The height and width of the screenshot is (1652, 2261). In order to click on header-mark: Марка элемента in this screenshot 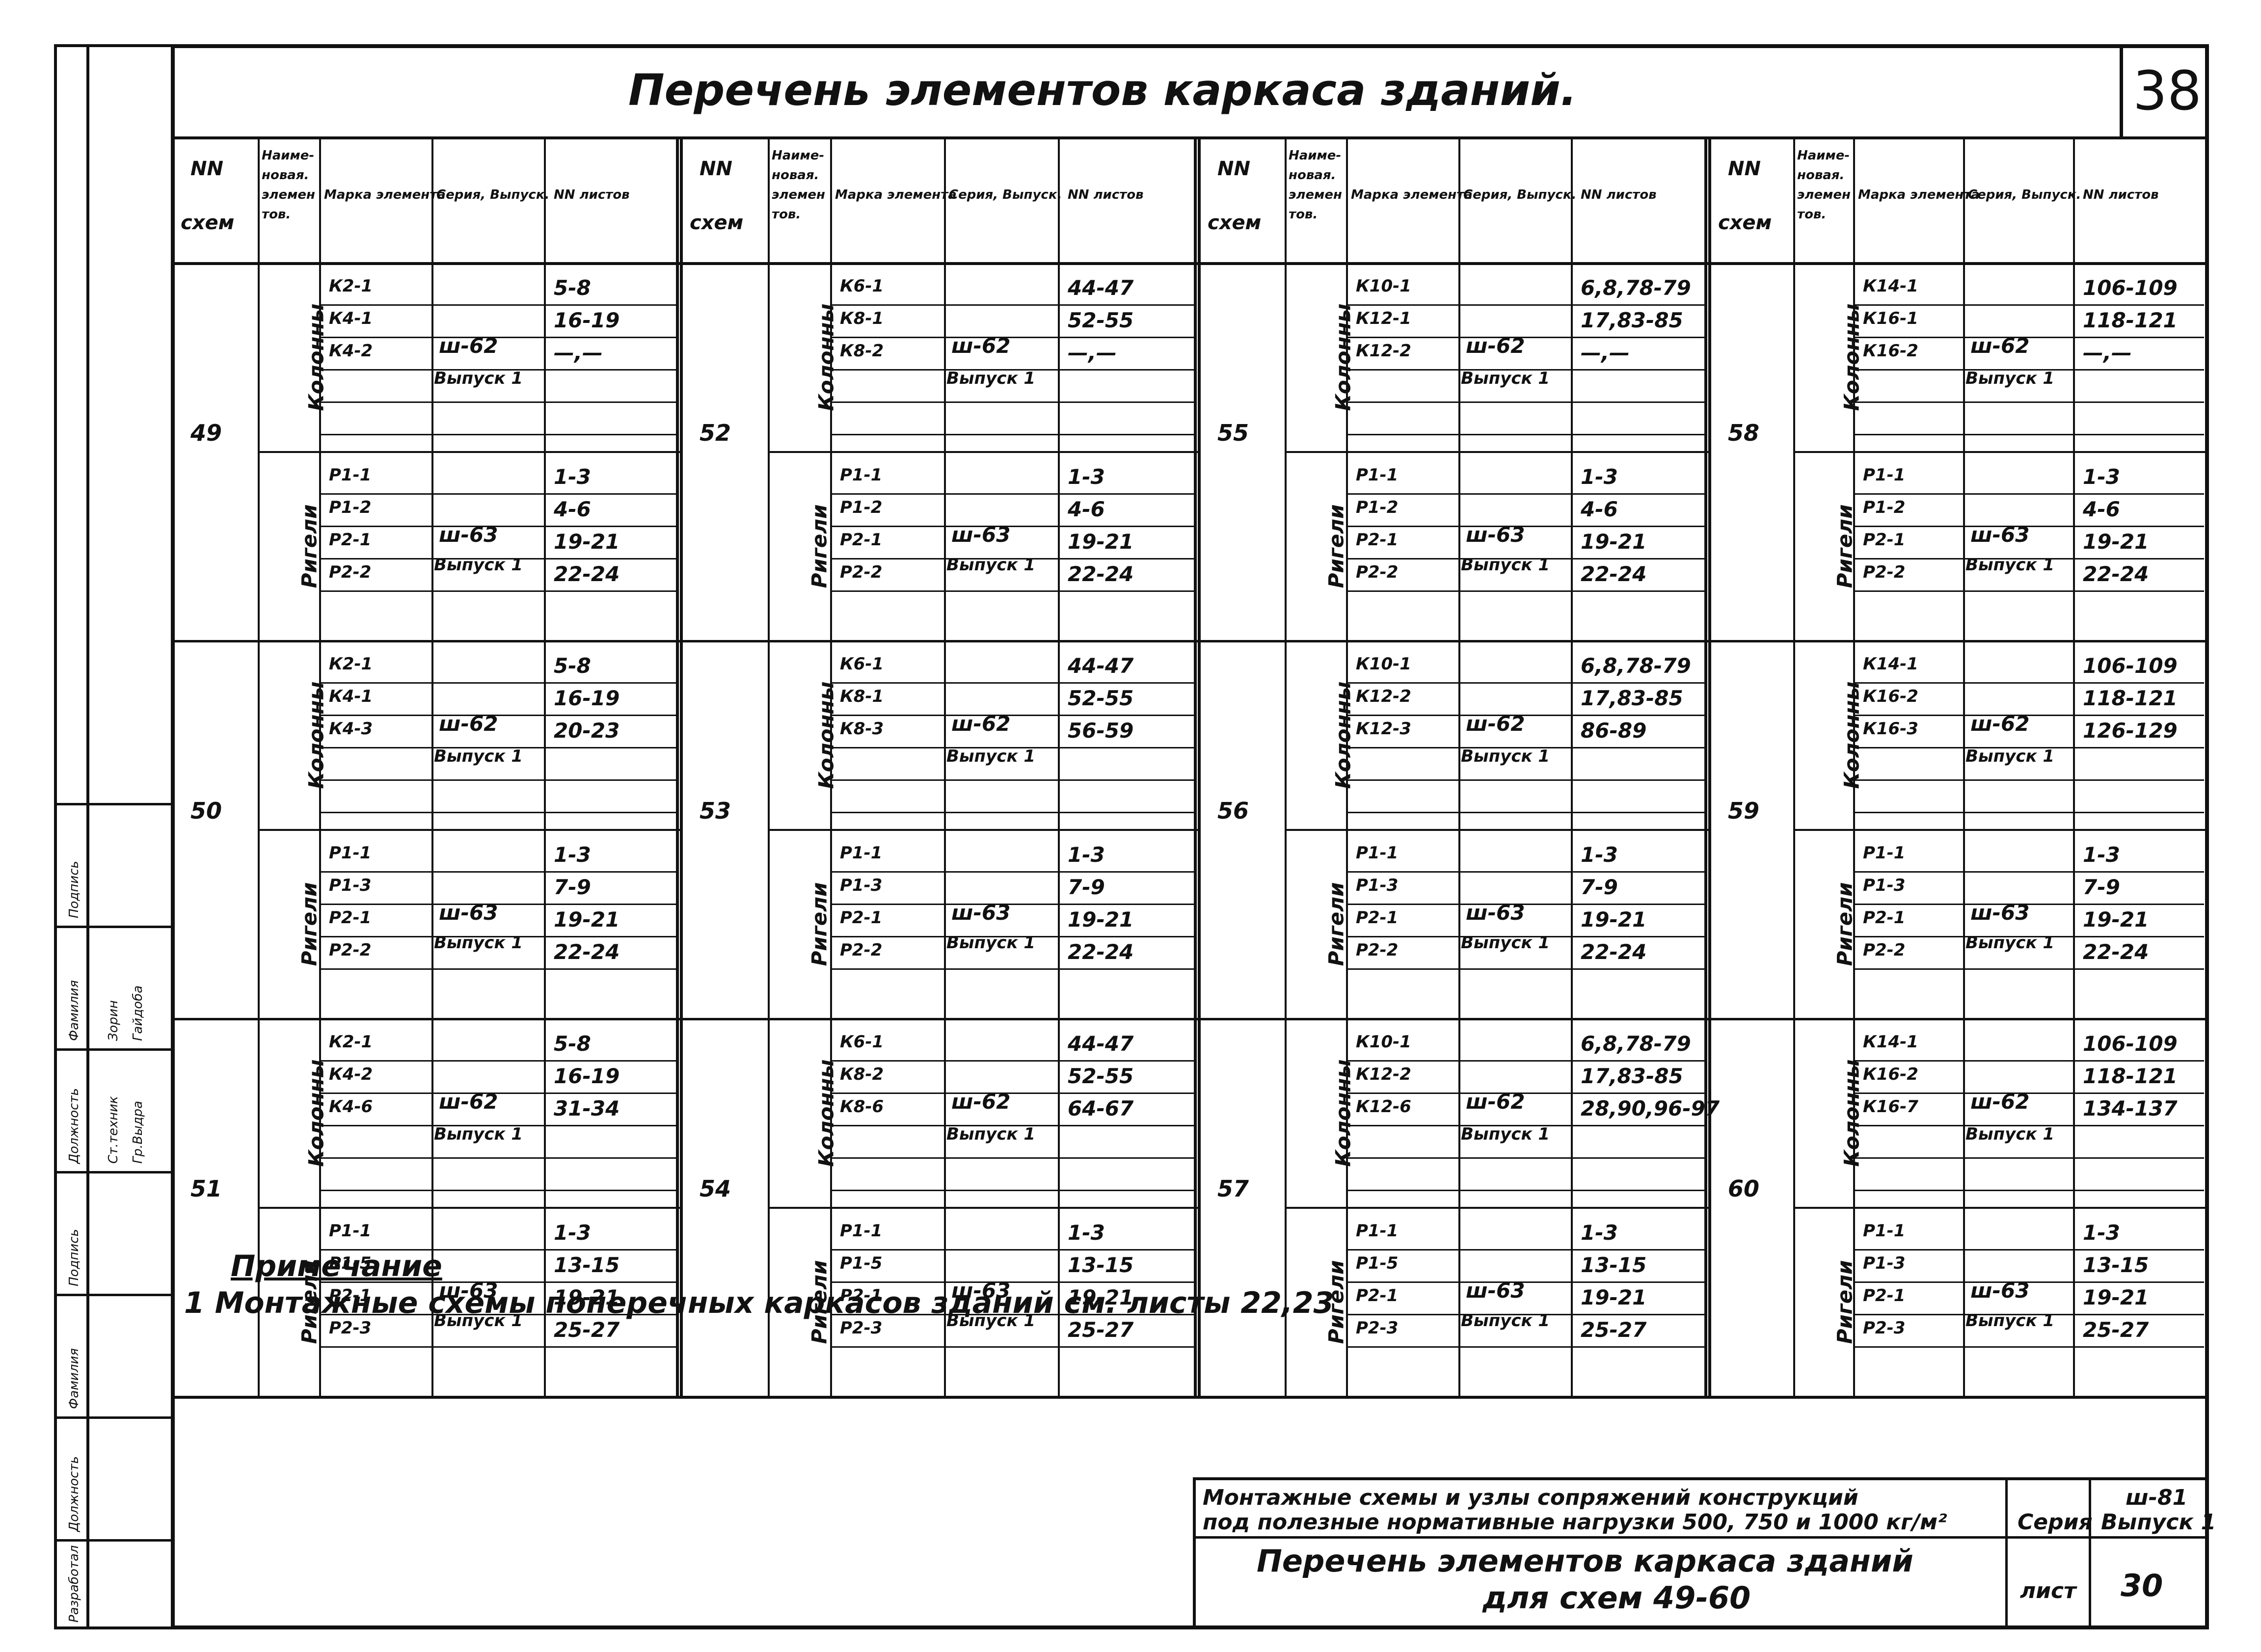, I will do `click(385, 194)`.